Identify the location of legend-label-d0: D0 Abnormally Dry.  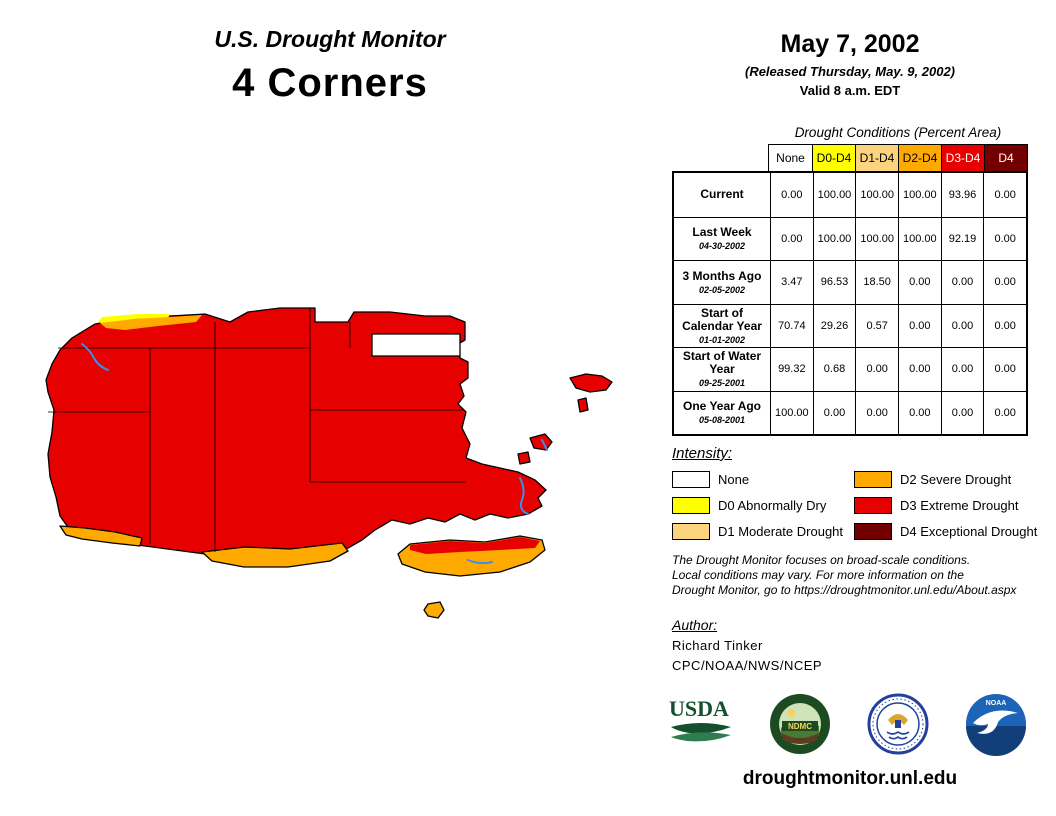
(772, 505).